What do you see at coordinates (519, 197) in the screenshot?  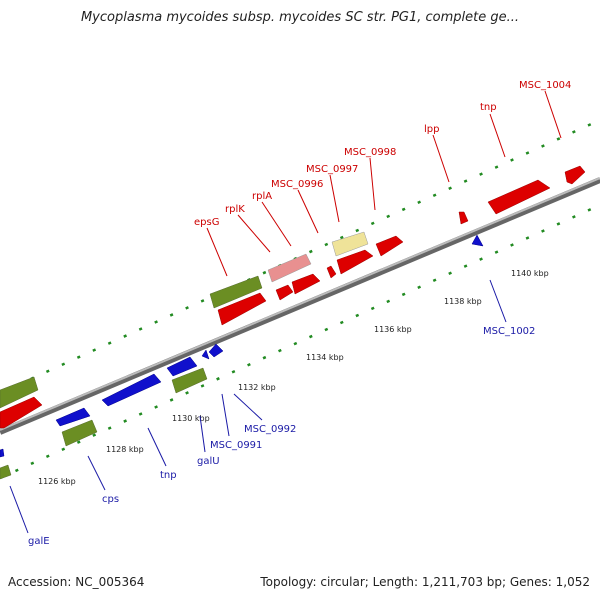 I see `feature-tnp-forward` at bounding box center [519, 197].